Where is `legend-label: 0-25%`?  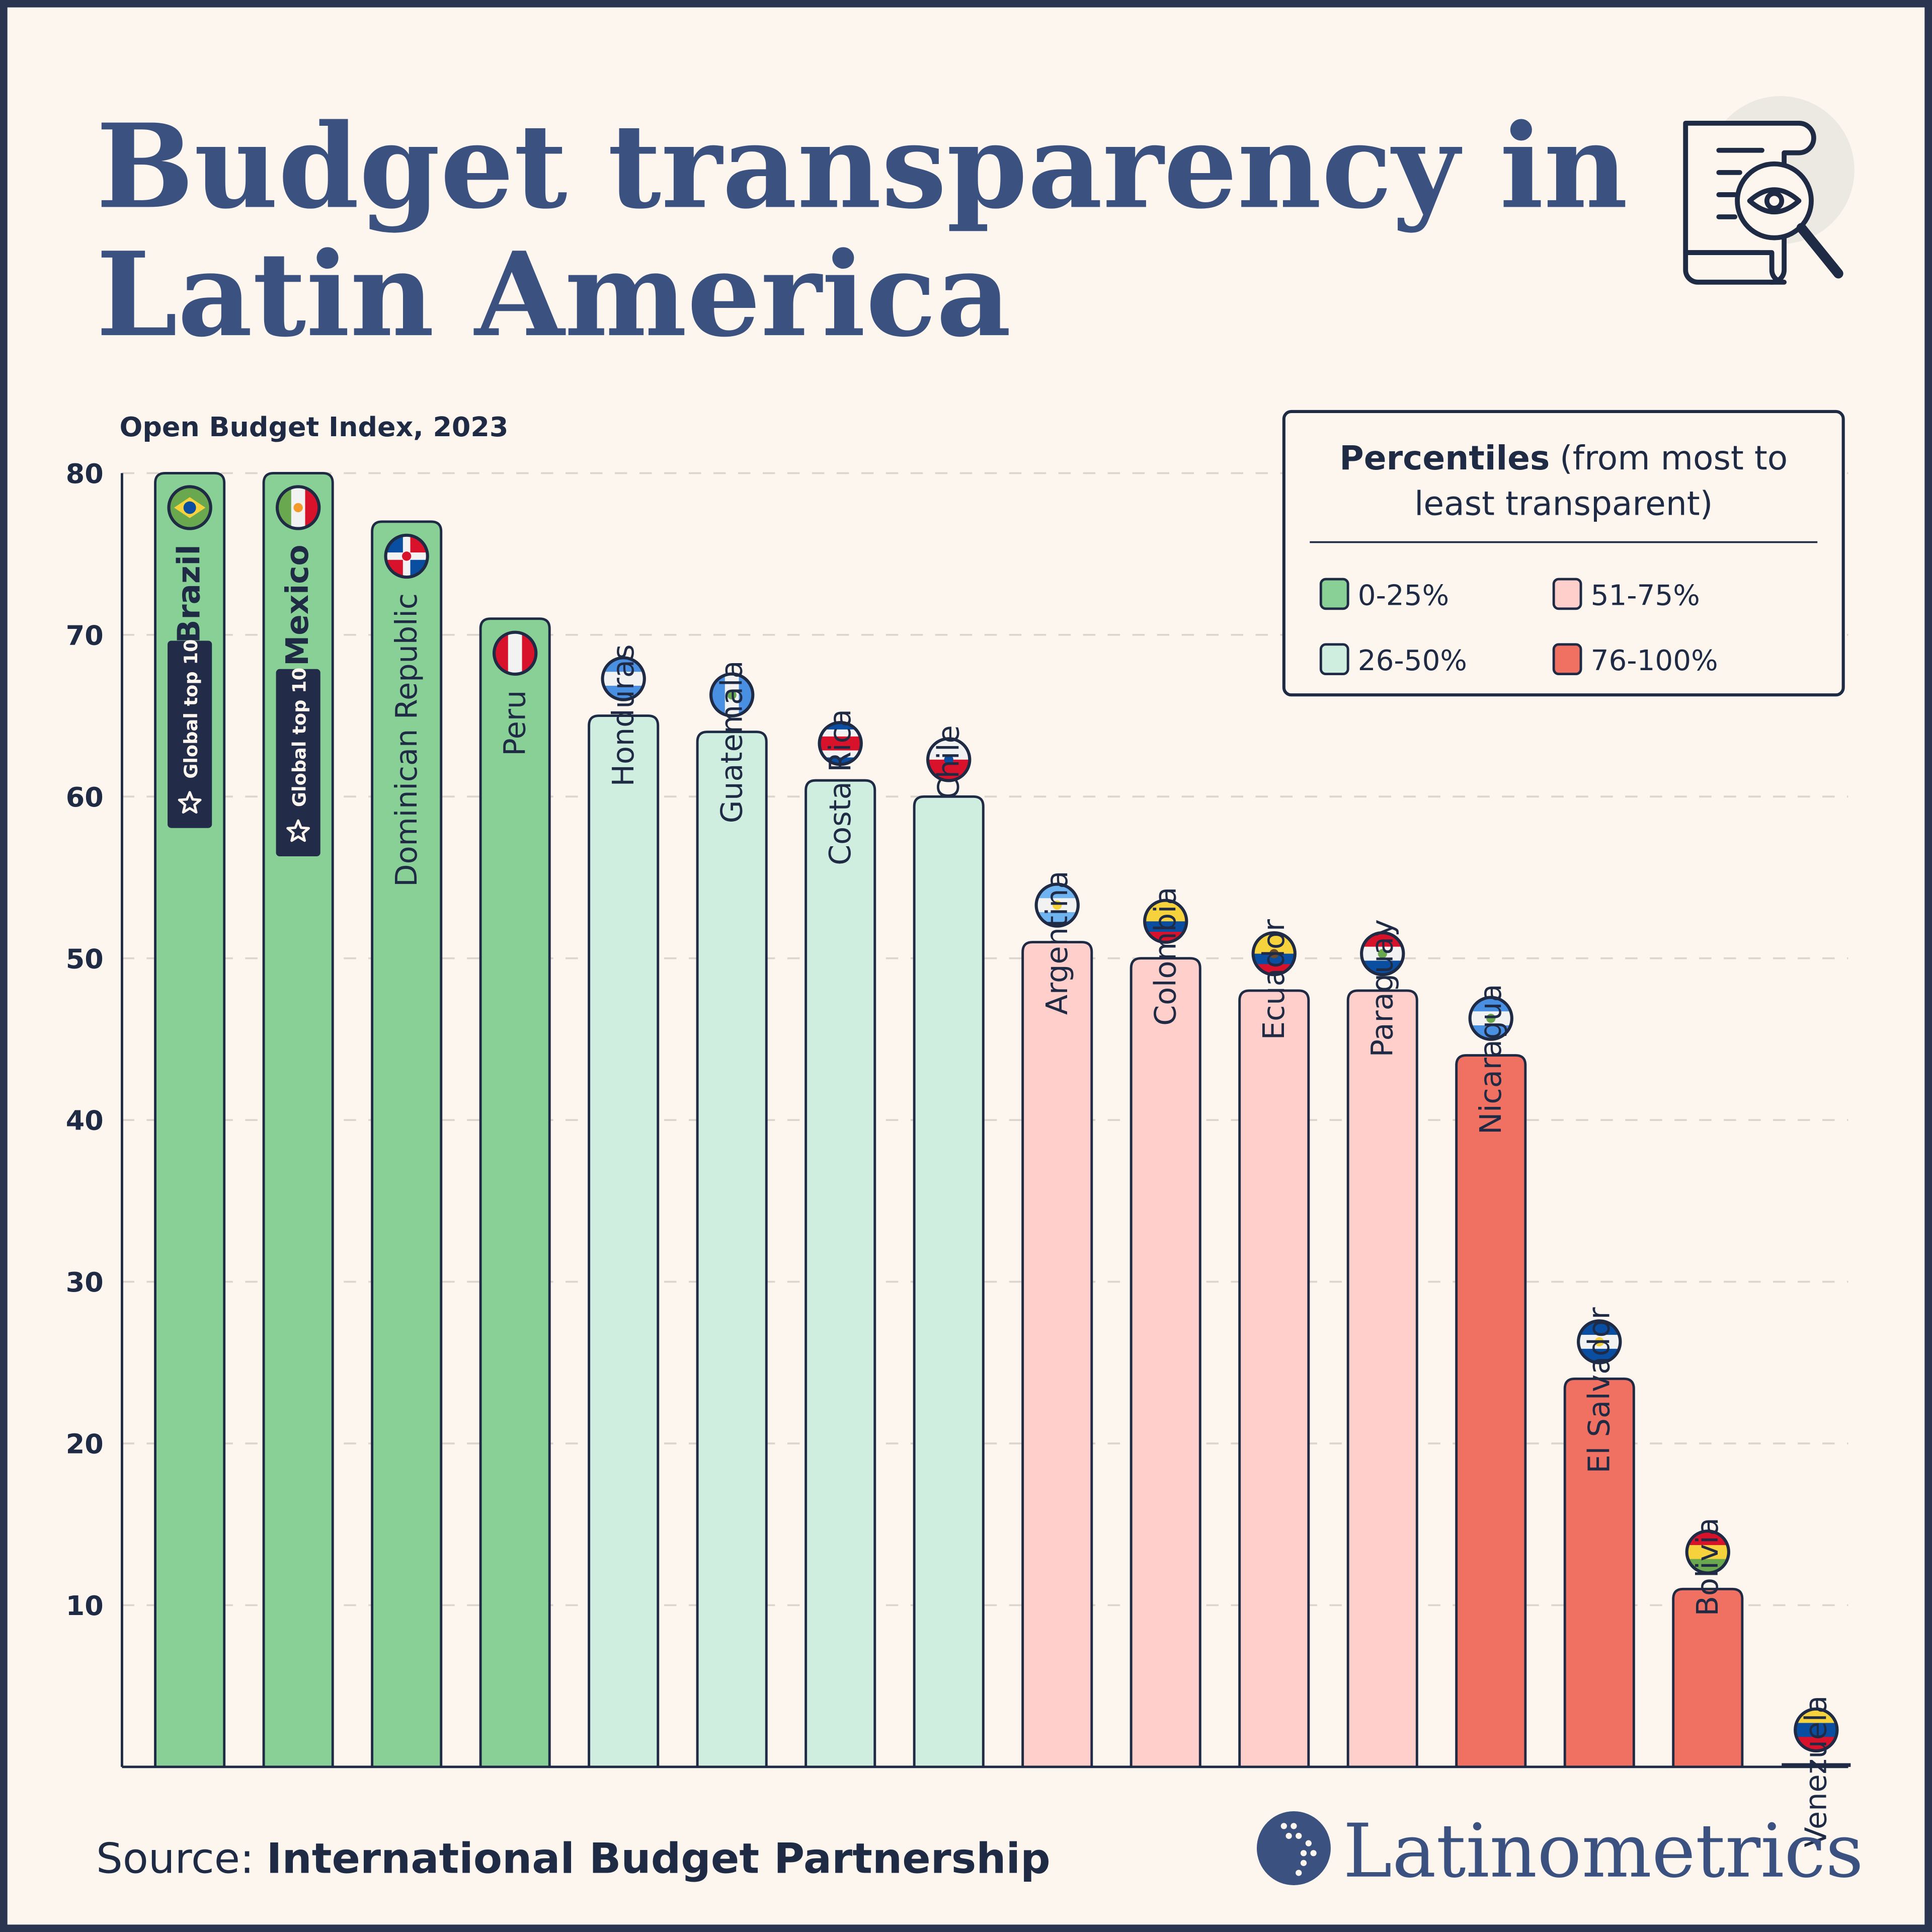 legend-label: 0-25% is located at coordinates (1404, 595).